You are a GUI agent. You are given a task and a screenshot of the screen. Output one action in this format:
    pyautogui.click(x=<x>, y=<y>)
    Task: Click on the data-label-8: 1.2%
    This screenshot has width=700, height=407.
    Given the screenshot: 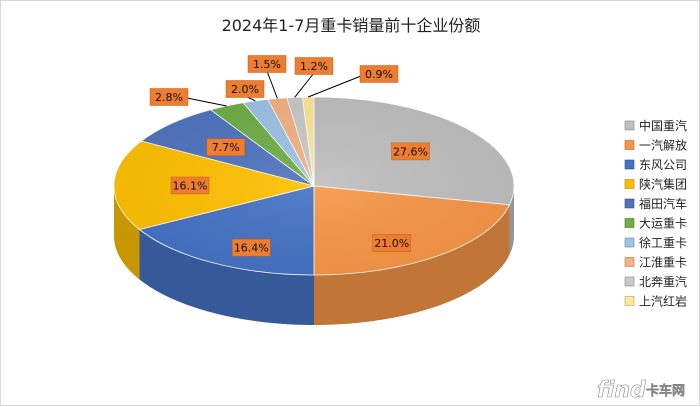 What is the action you would take?
    pyautogui.click(x=314, y=66)
    